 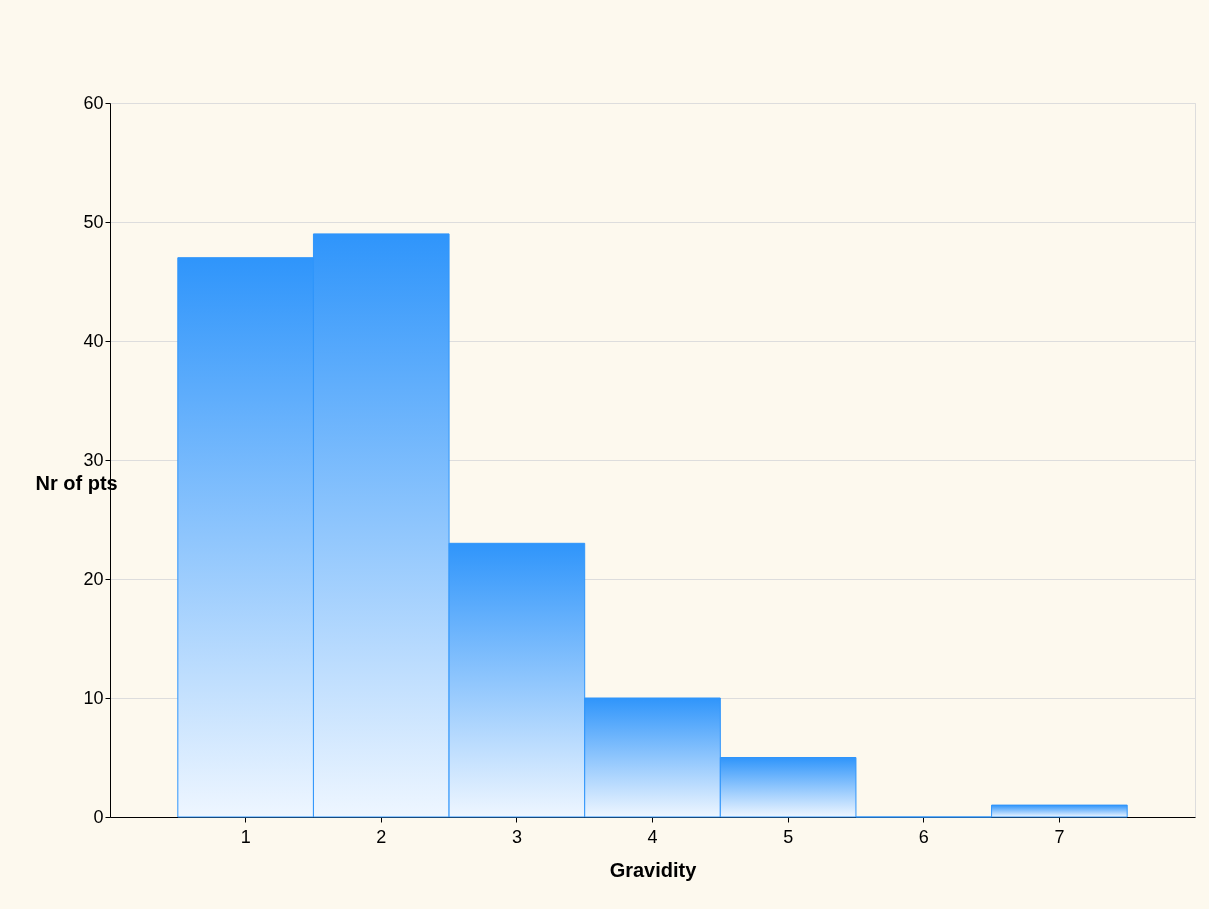 What do you see at coordinates (93, 221) in the screenshot?
I see `y-tick-label: 50` at bounding box center [93, 221].